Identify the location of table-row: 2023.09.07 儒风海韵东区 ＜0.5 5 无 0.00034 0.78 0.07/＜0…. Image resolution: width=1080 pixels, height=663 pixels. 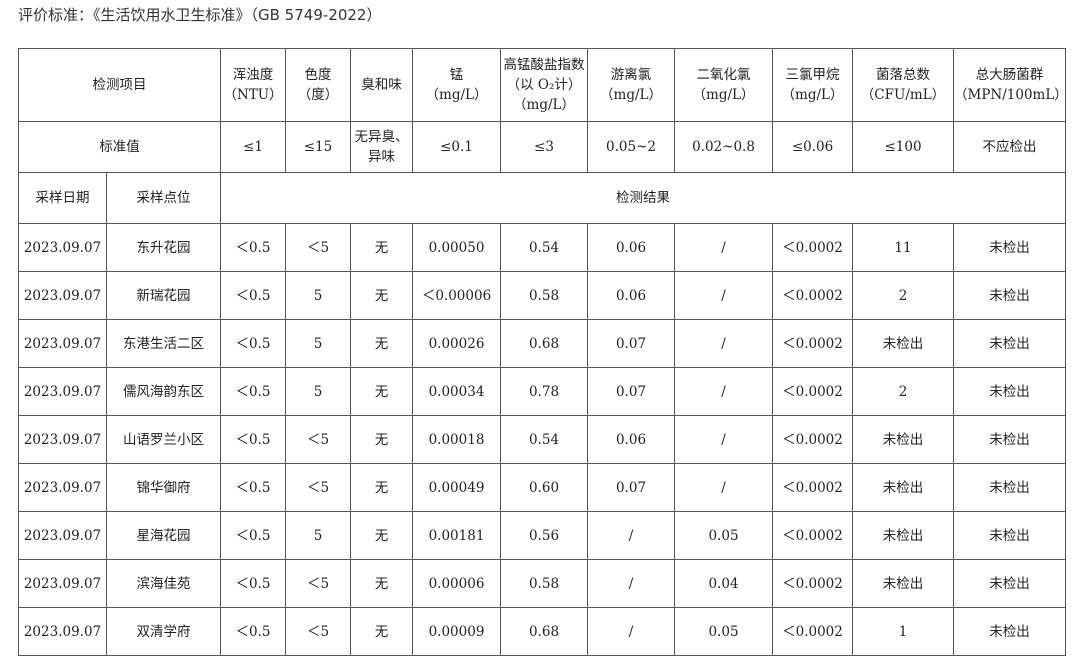
(542, 391).